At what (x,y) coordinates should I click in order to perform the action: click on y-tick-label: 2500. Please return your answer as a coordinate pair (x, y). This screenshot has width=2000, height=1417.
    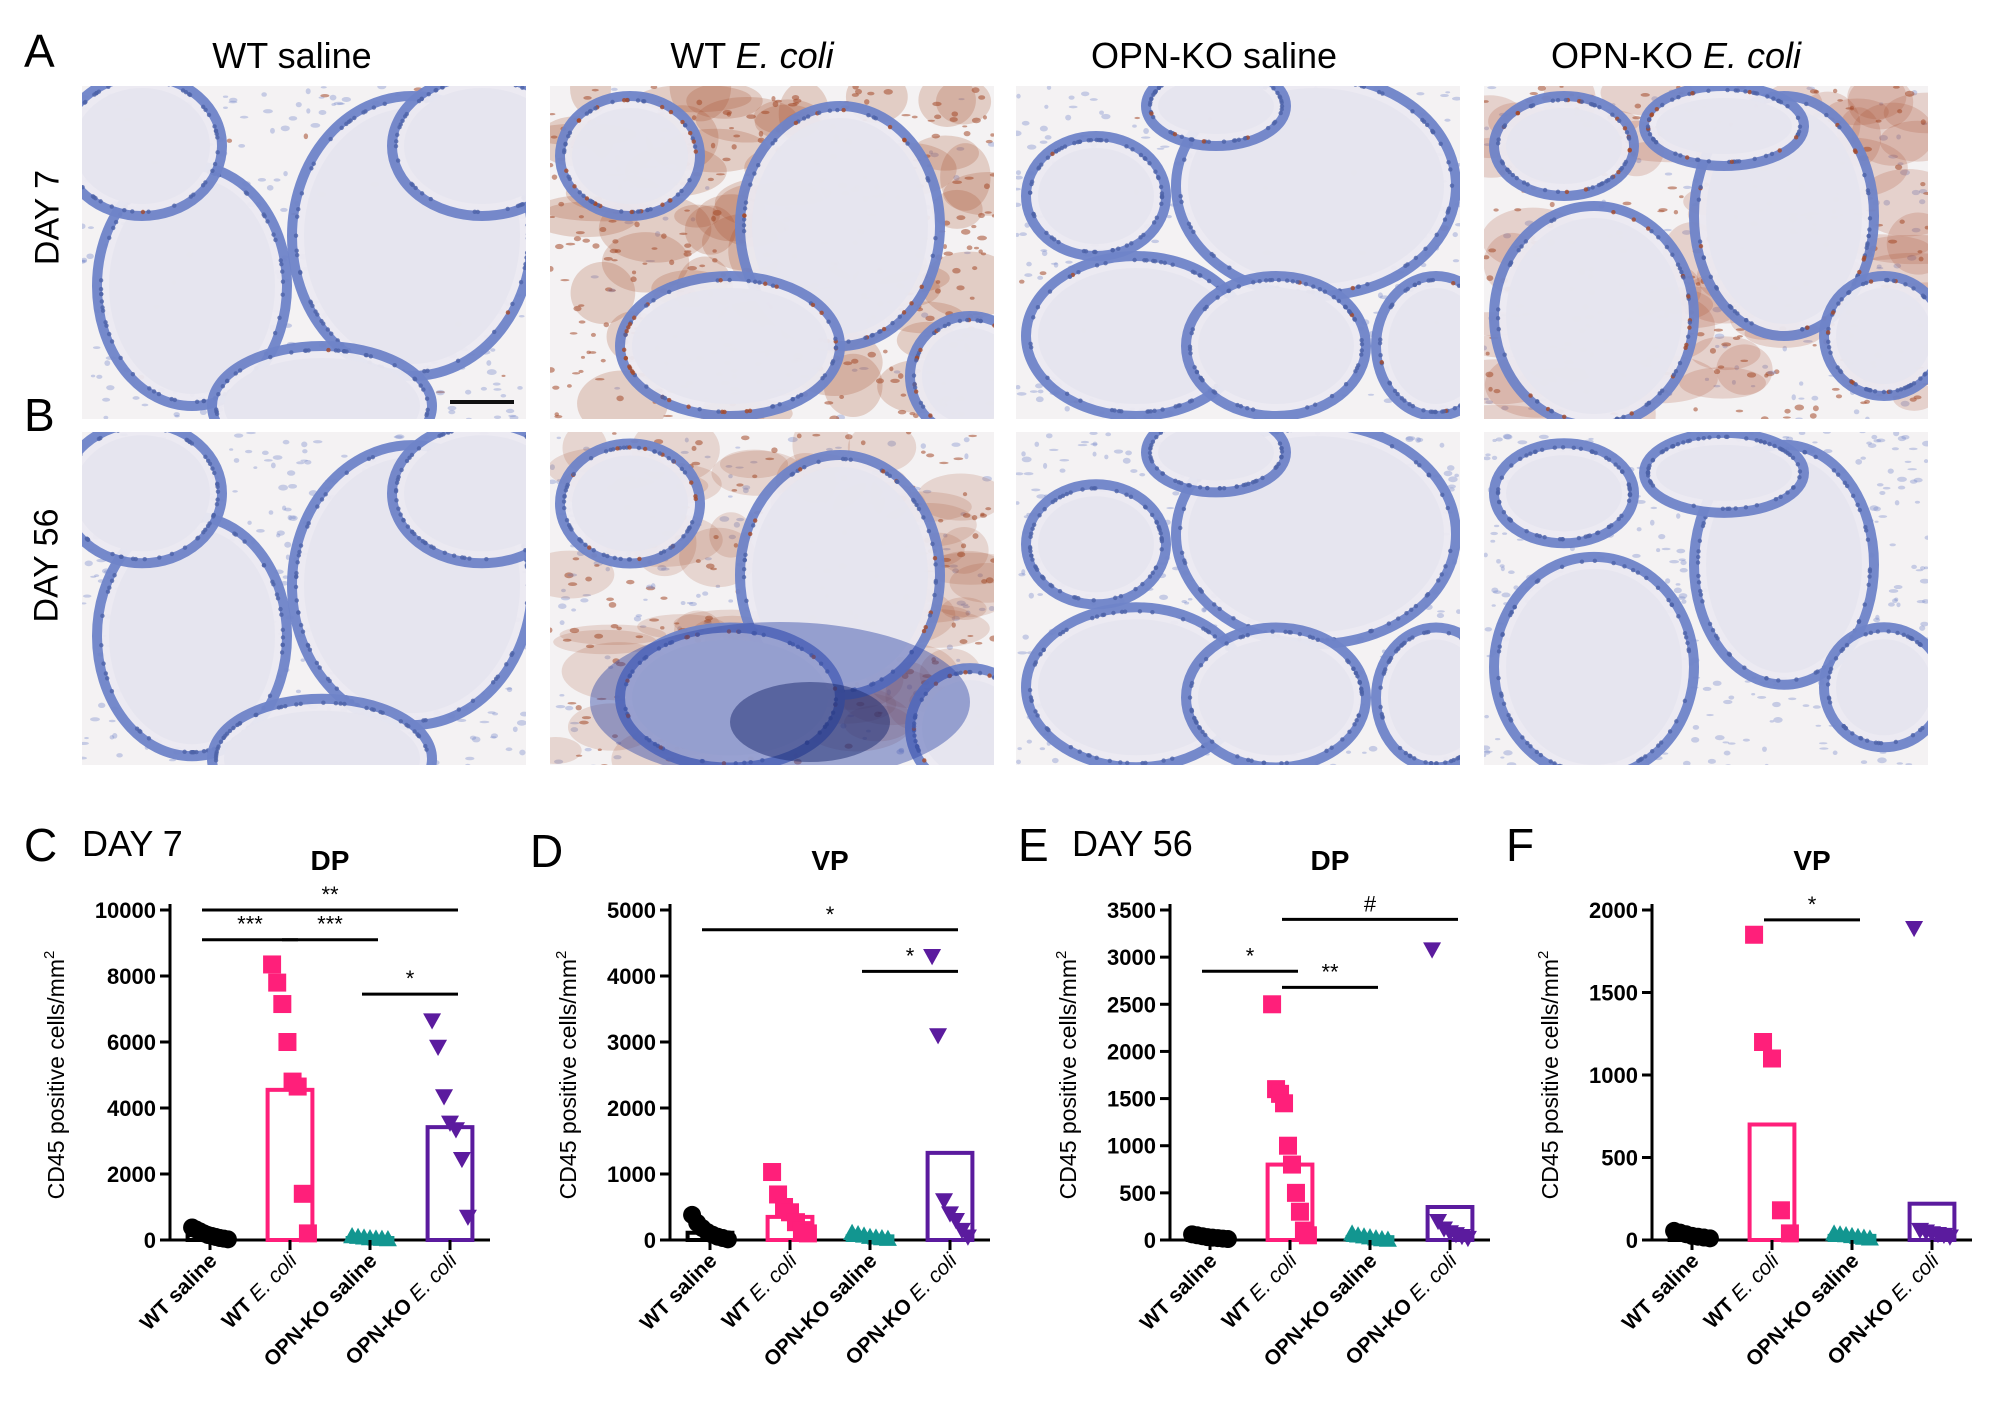
    Looking at the image, I should click on (1131, 1004).